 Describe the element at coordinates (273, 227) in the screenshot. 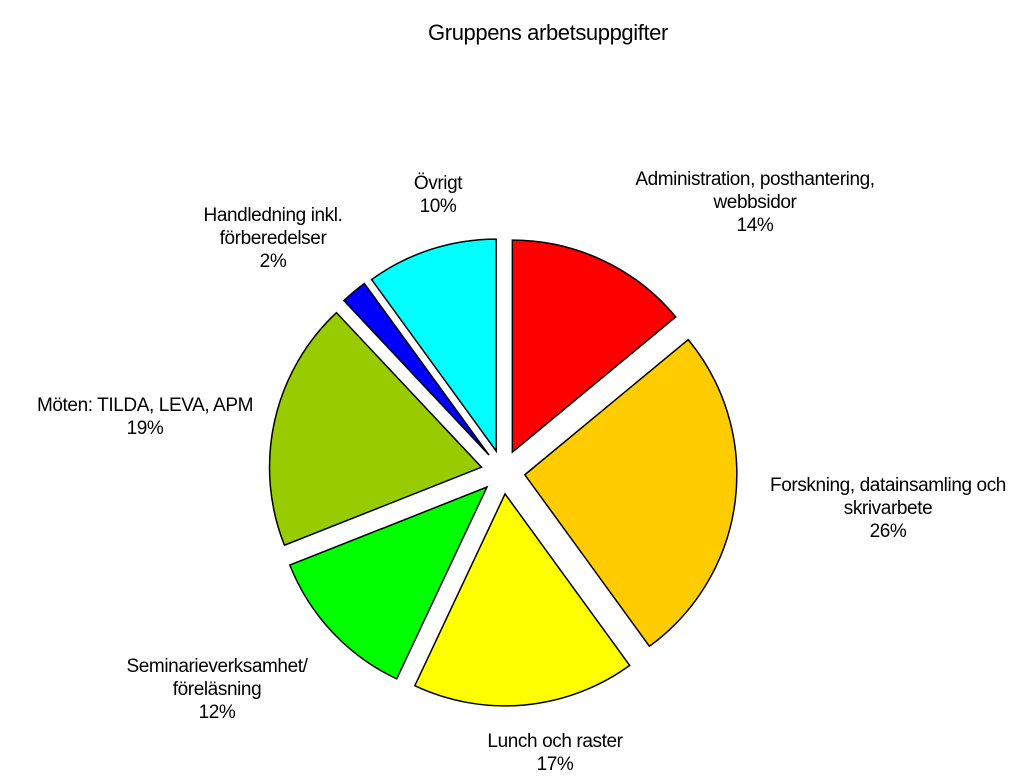

I see `category-label: Handledning inkl. förberedelser` at that location.